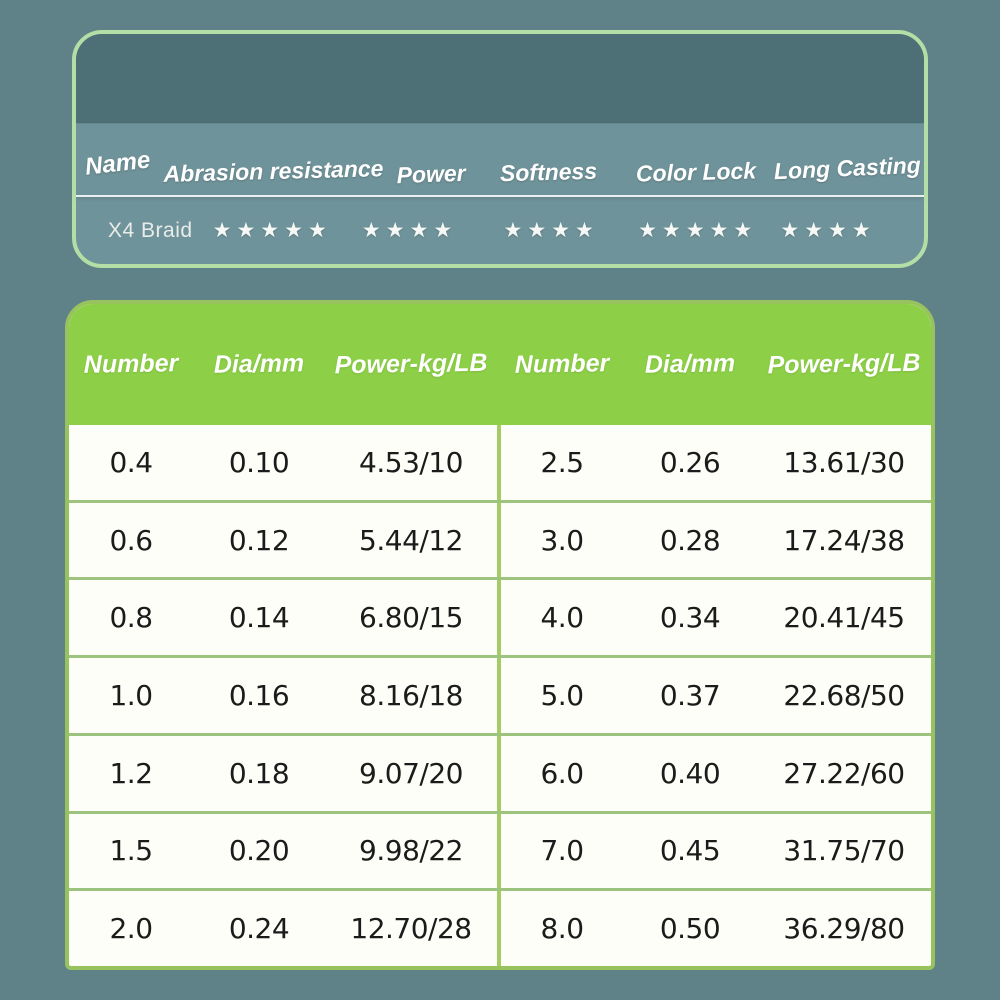 The height and width of the screenshot is (1000, 1000). I want to click on table-cell: 22.68/50, so click(844, 696).